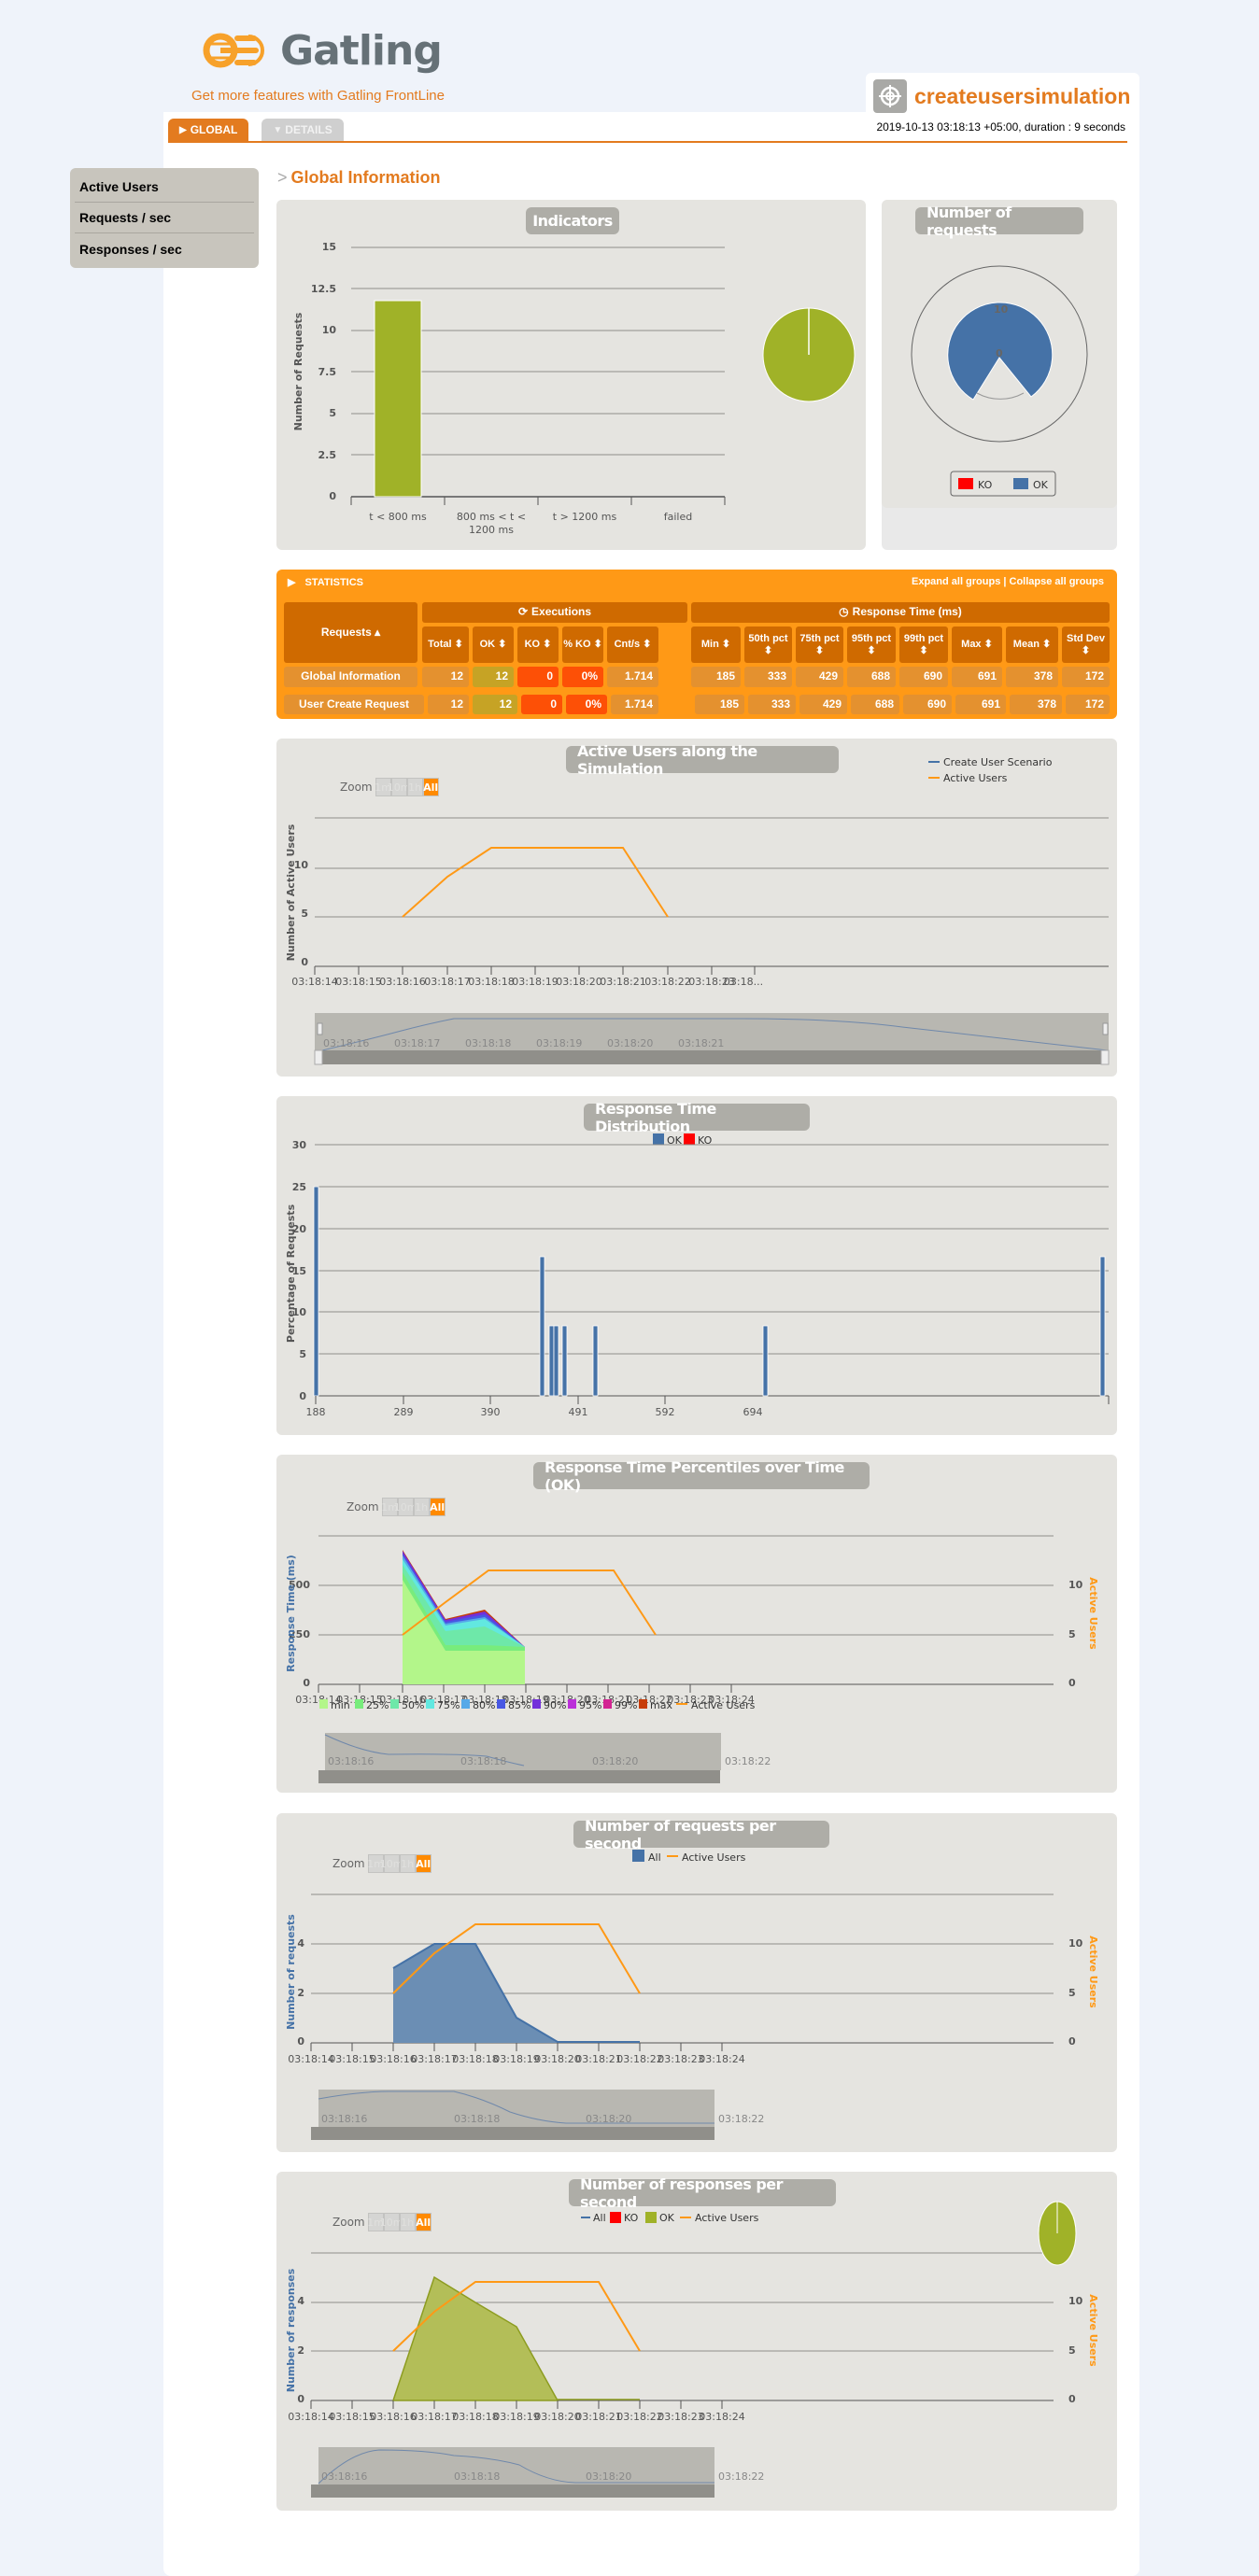 The height and width of the screenshot is (2576, 1259). Describe the element at coordinates (998, 762) in the screenshot. I see `svg-text: Create User Scenario` at that location.